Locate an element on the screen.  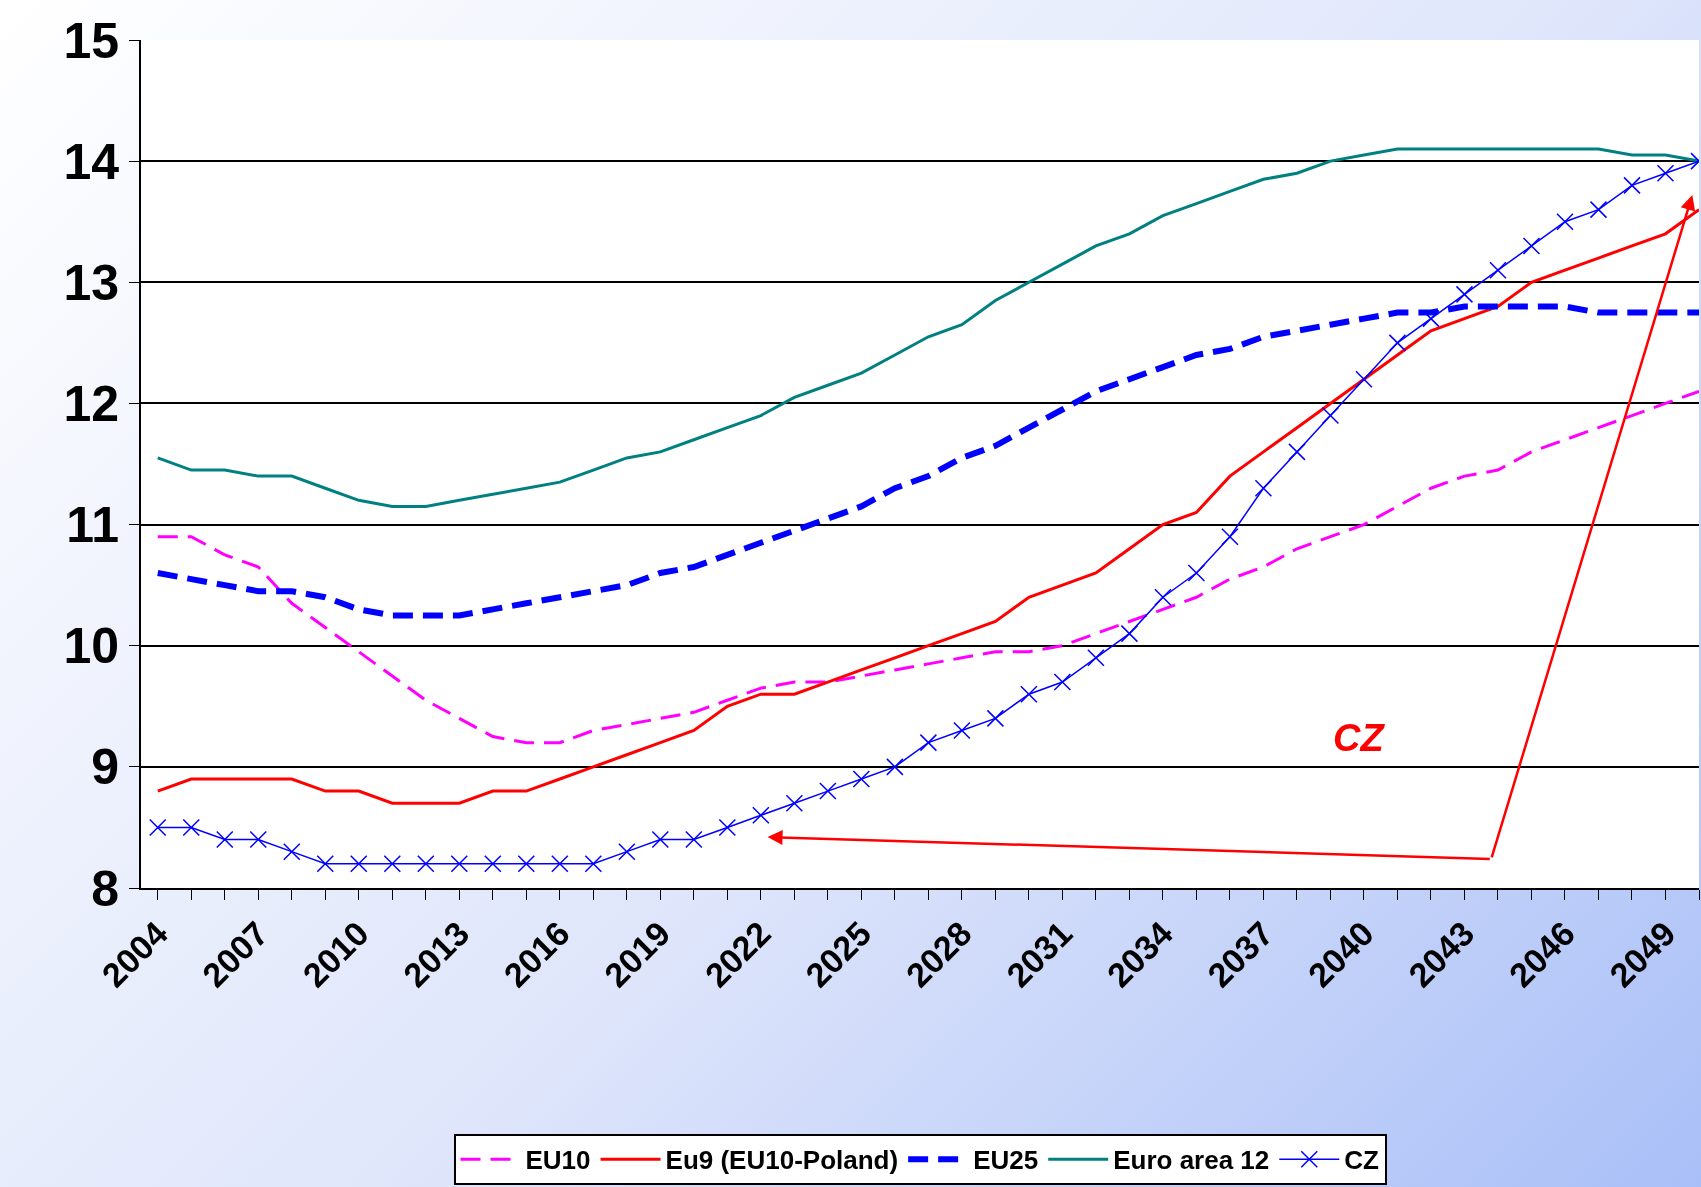
y-tick-label: 12 is located at coordinates (91, 403).